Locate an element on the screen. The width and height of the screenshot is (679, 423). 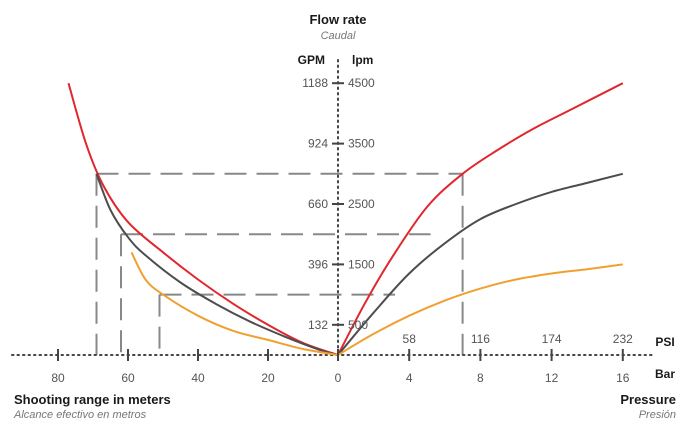
range-axis-subtitle: Alcance efectivo en metros is located at coordinates (80, 415).